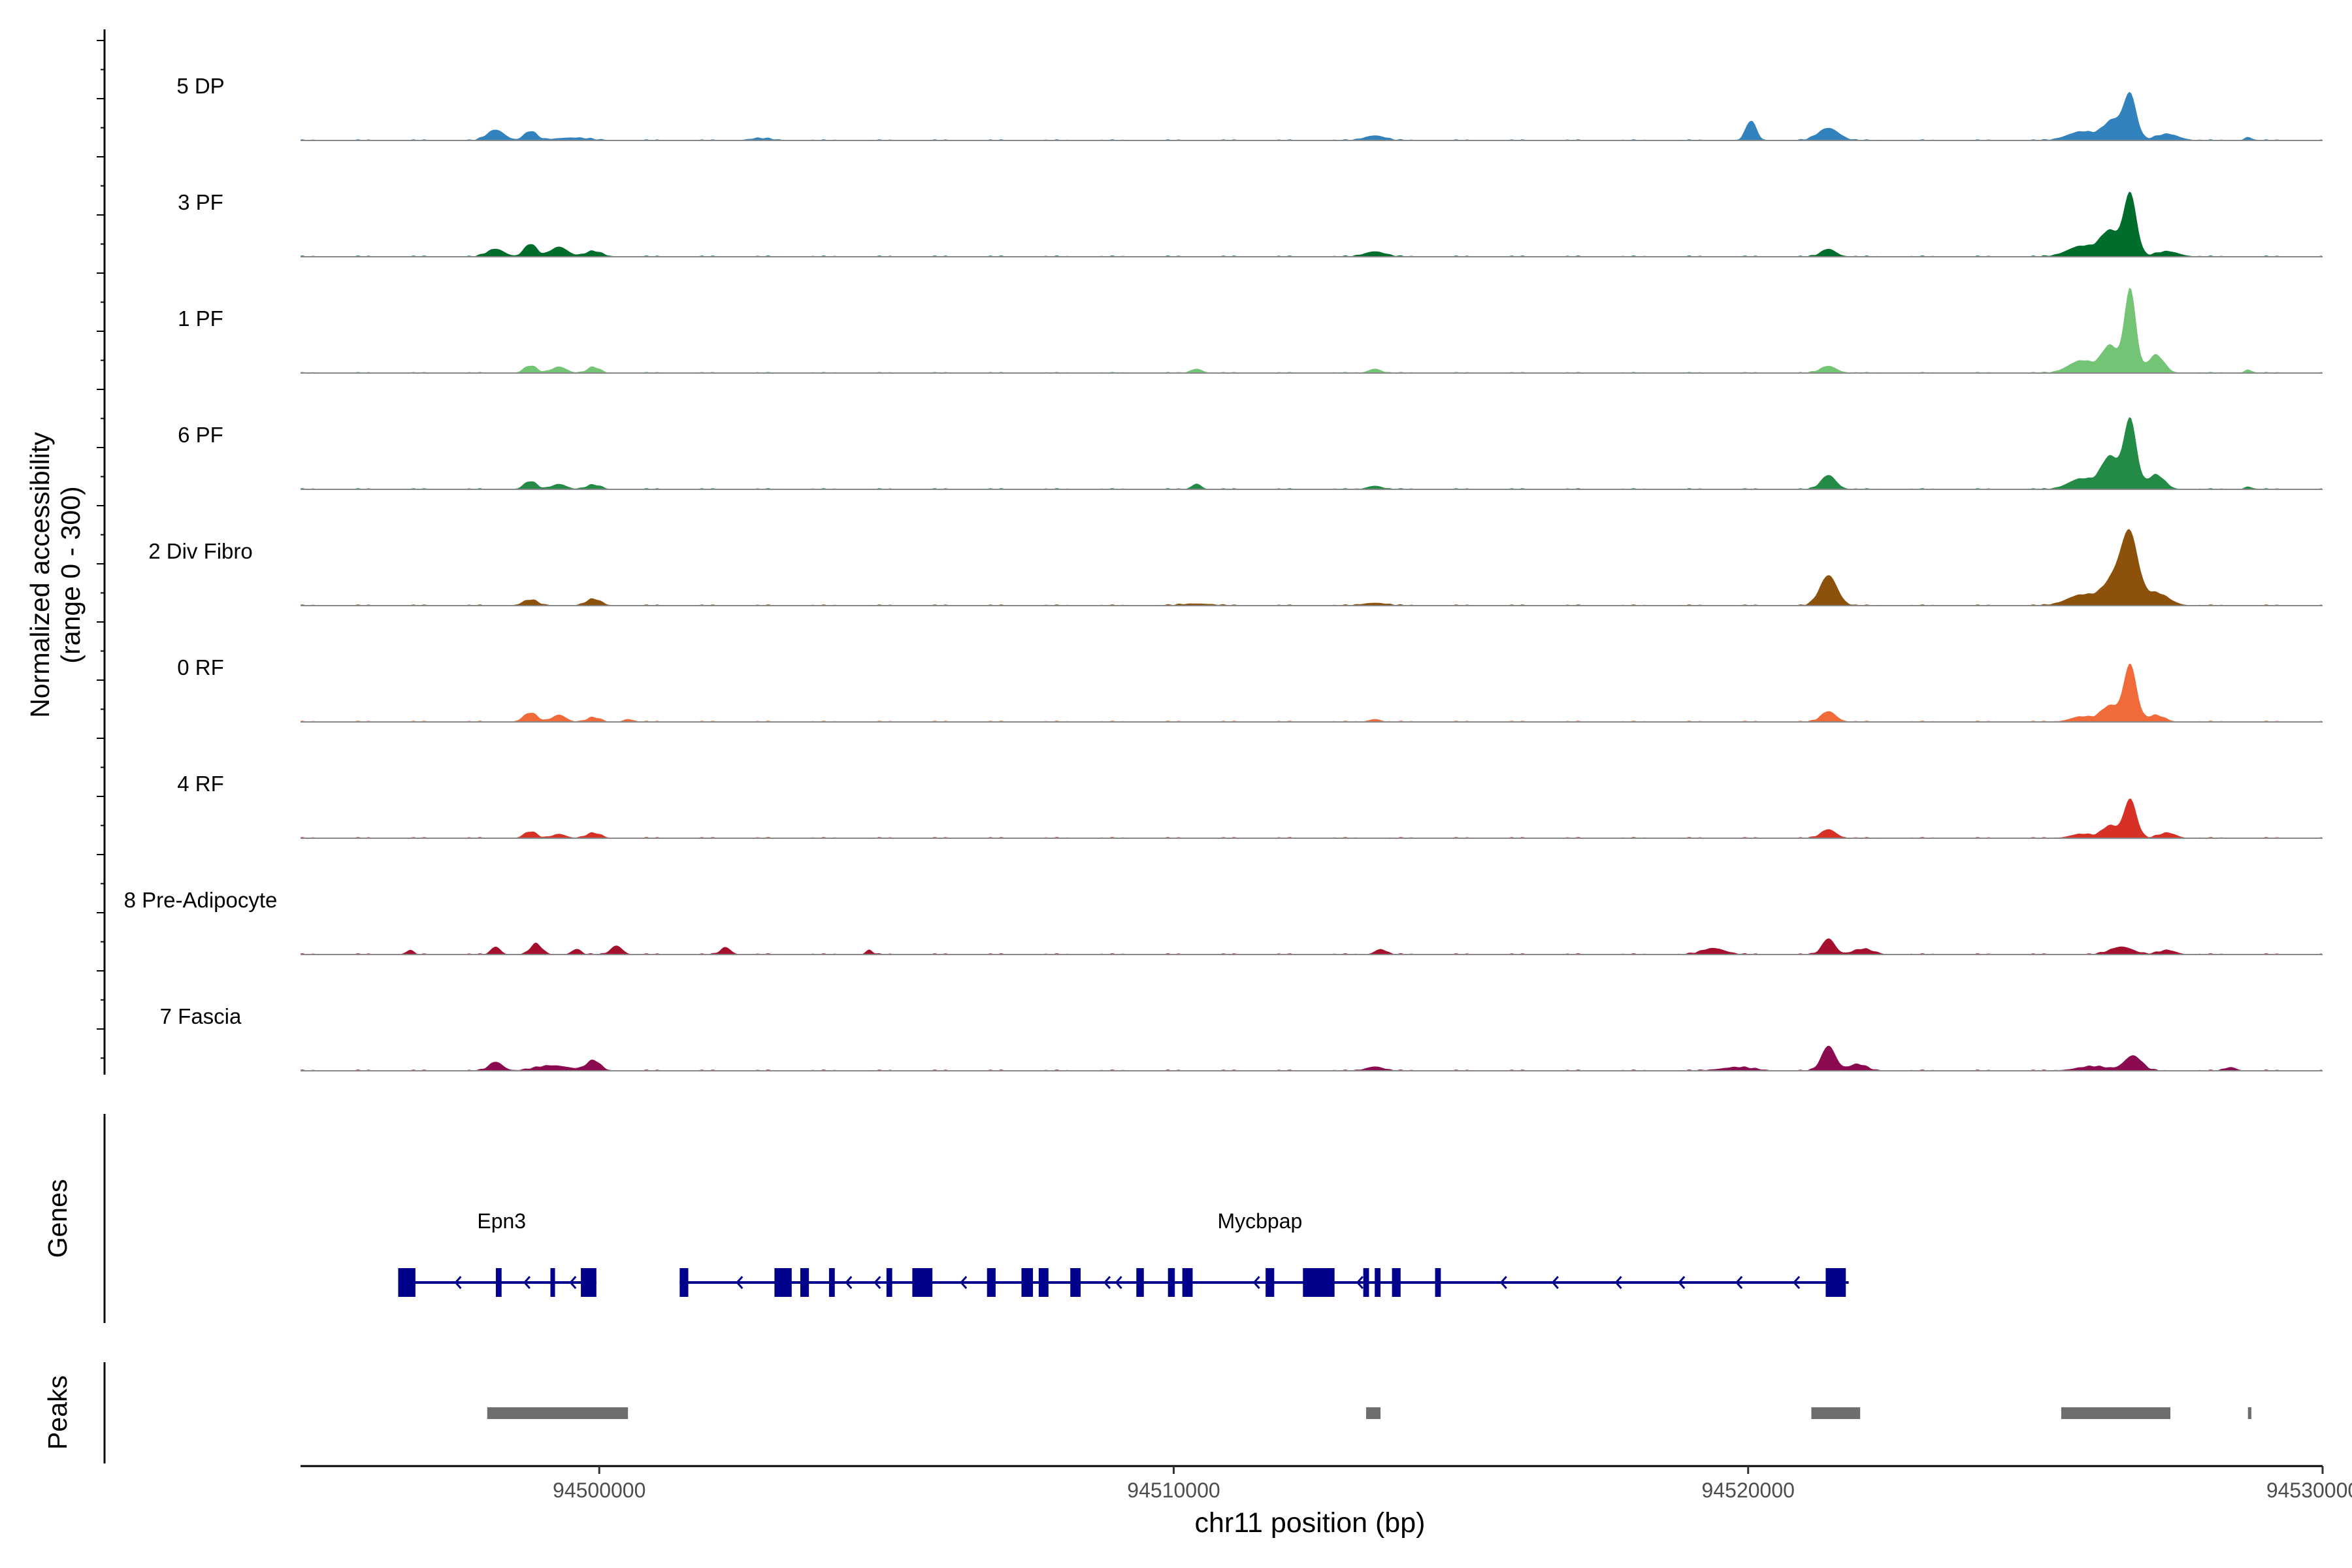 This screenshot has height=1568, width=2352. What do you see at coordinates (1748, 1490) in the screenshot?
I see `x-tick-label: 94520000` at bounding box center [1748, 1490].